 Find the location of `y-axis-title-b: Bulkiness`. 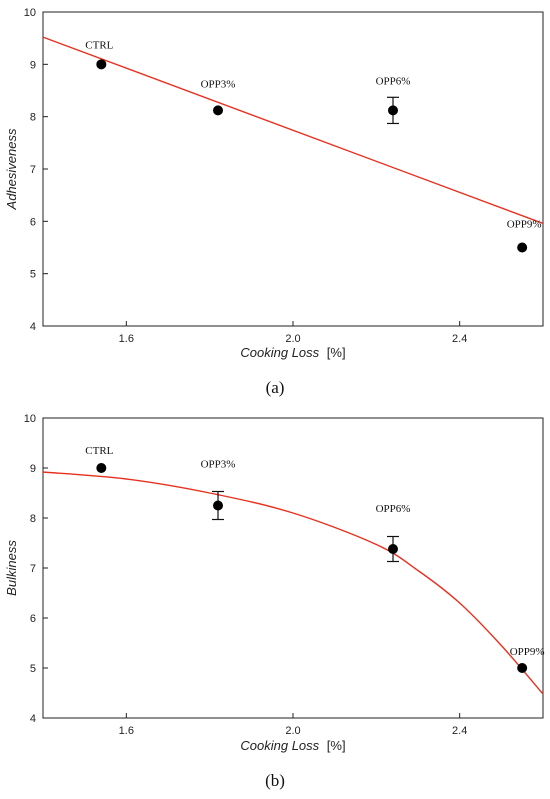

y-axis-title-b: Bulkiness is located at coordinates (11, 568).